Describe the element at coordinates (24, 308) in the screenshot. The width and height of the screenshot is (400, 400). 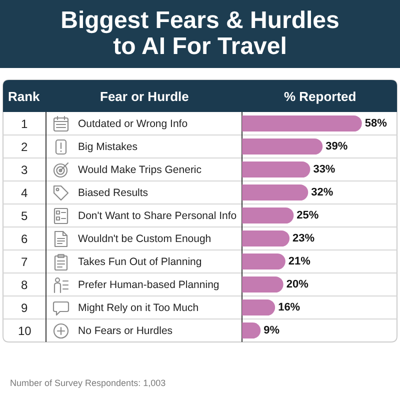
I see `text: 9` at that location.